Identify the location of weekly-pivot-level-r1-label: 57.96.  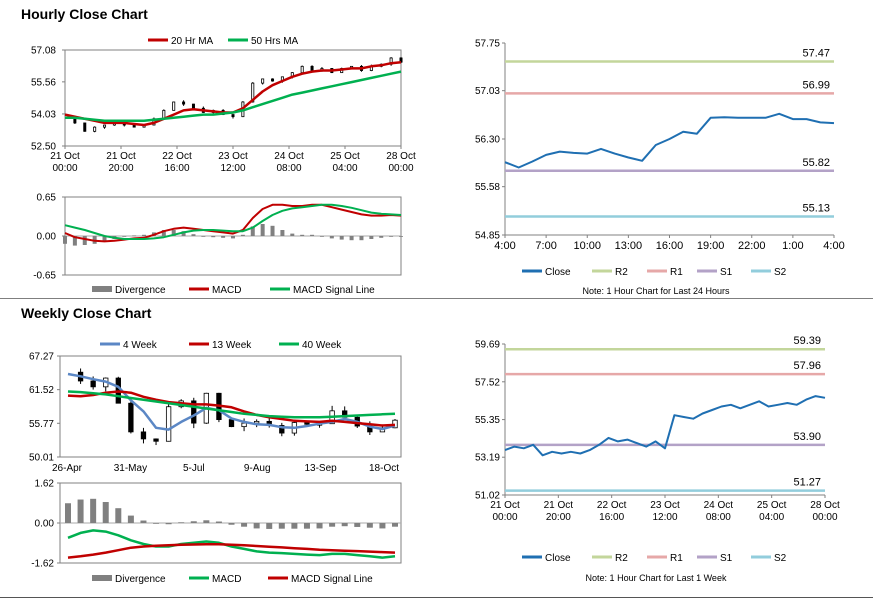
(807, 366).